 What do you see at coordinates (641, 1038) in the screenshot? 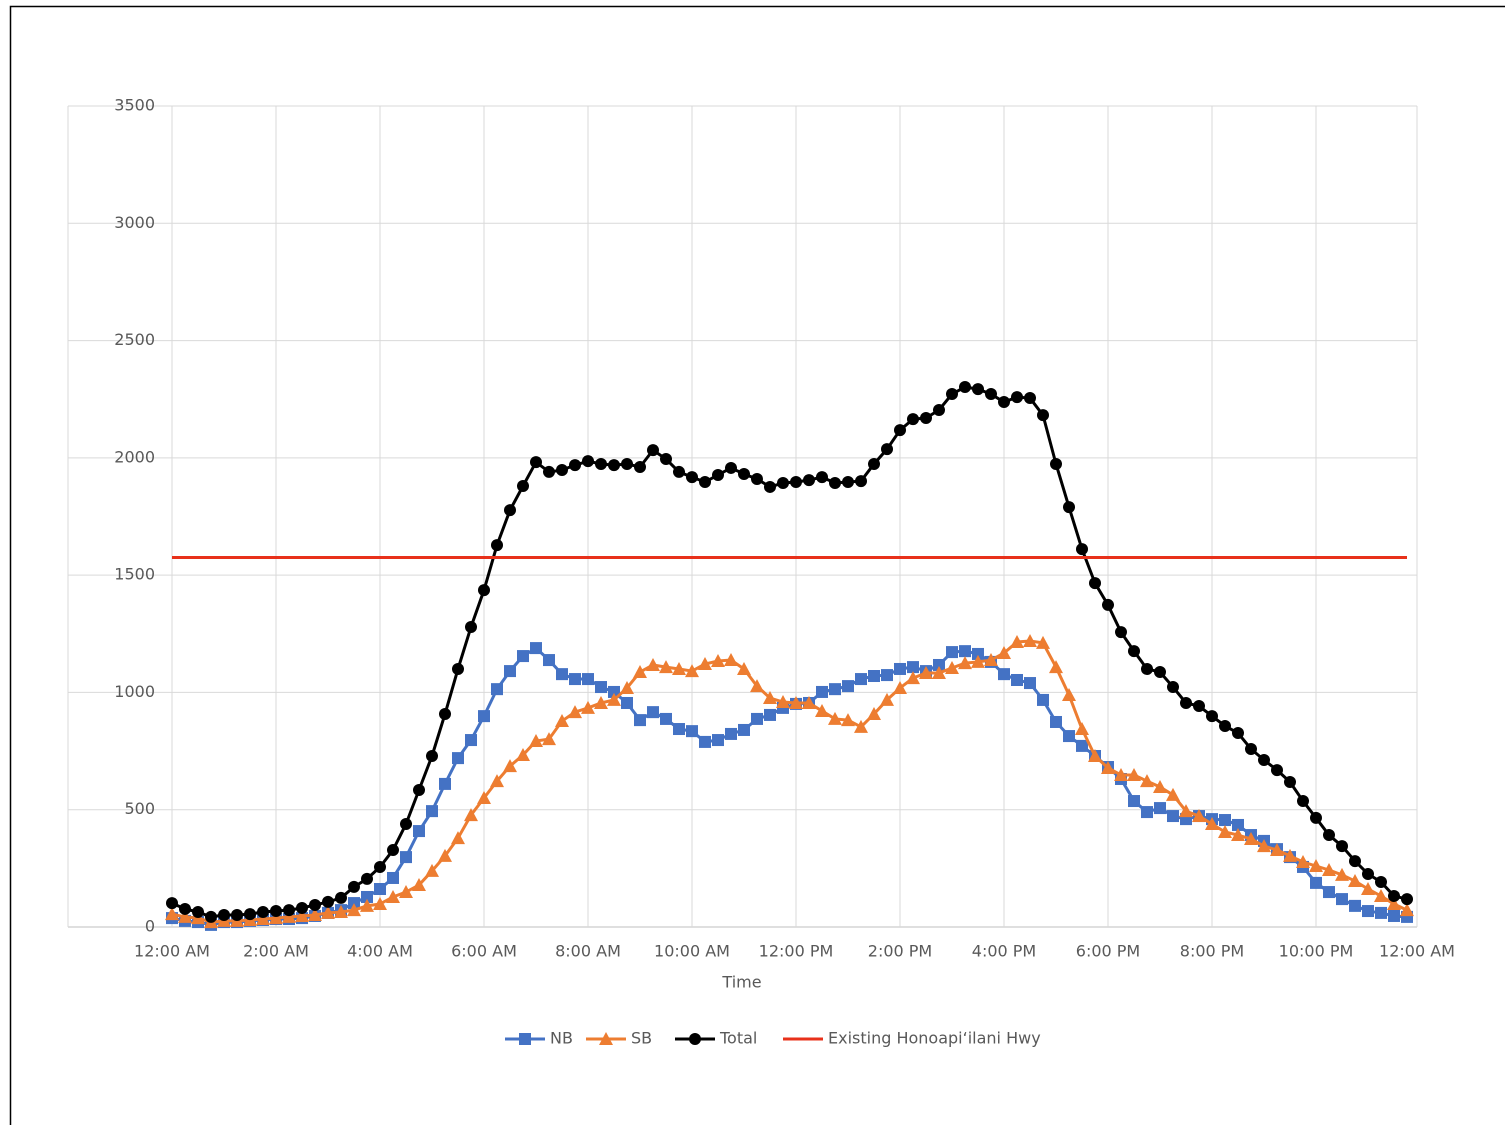
I see `legend-label: SB` at bounding box center [641, 1038].